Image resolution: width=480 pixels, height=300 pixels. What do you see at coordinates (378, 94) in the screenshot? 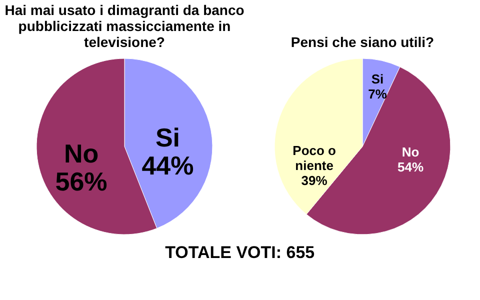
I see `data-label: 7%` at bounding box center [378, 94].